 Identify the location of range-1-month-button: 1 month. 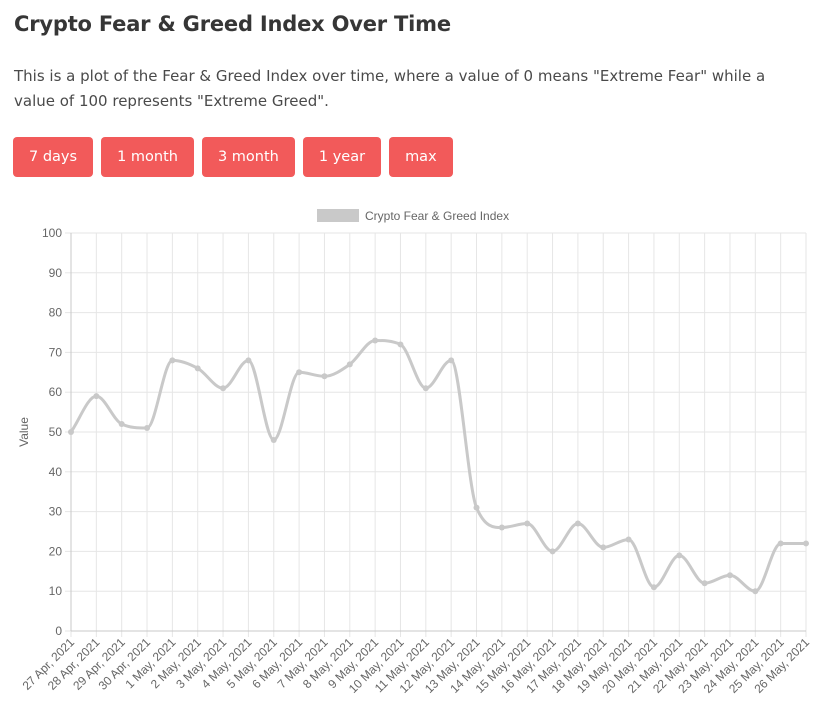
(147, 157).